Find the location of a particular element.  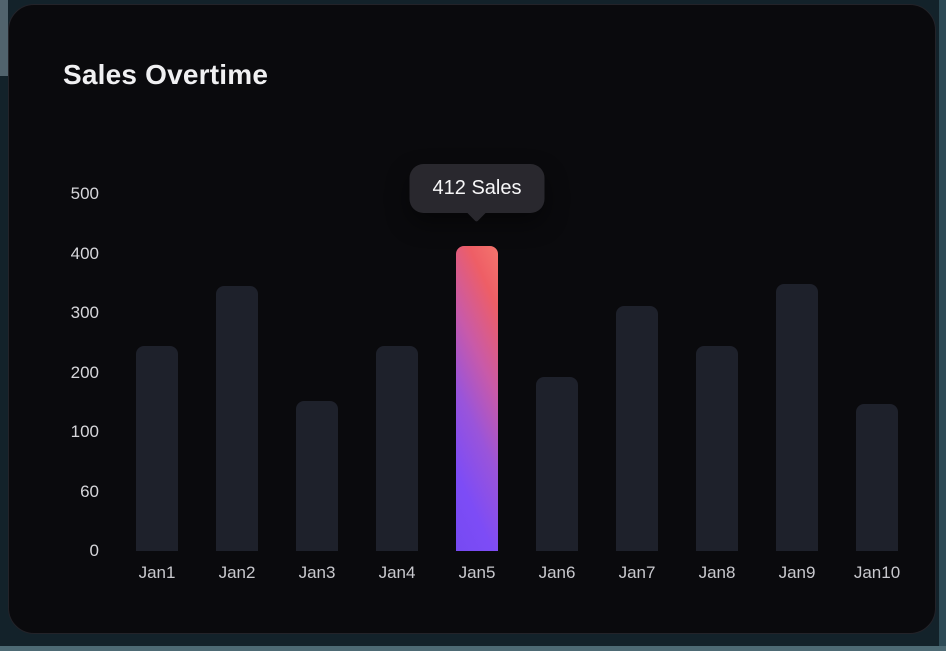

page-background-edge-right is located at coordinates (942, 325).